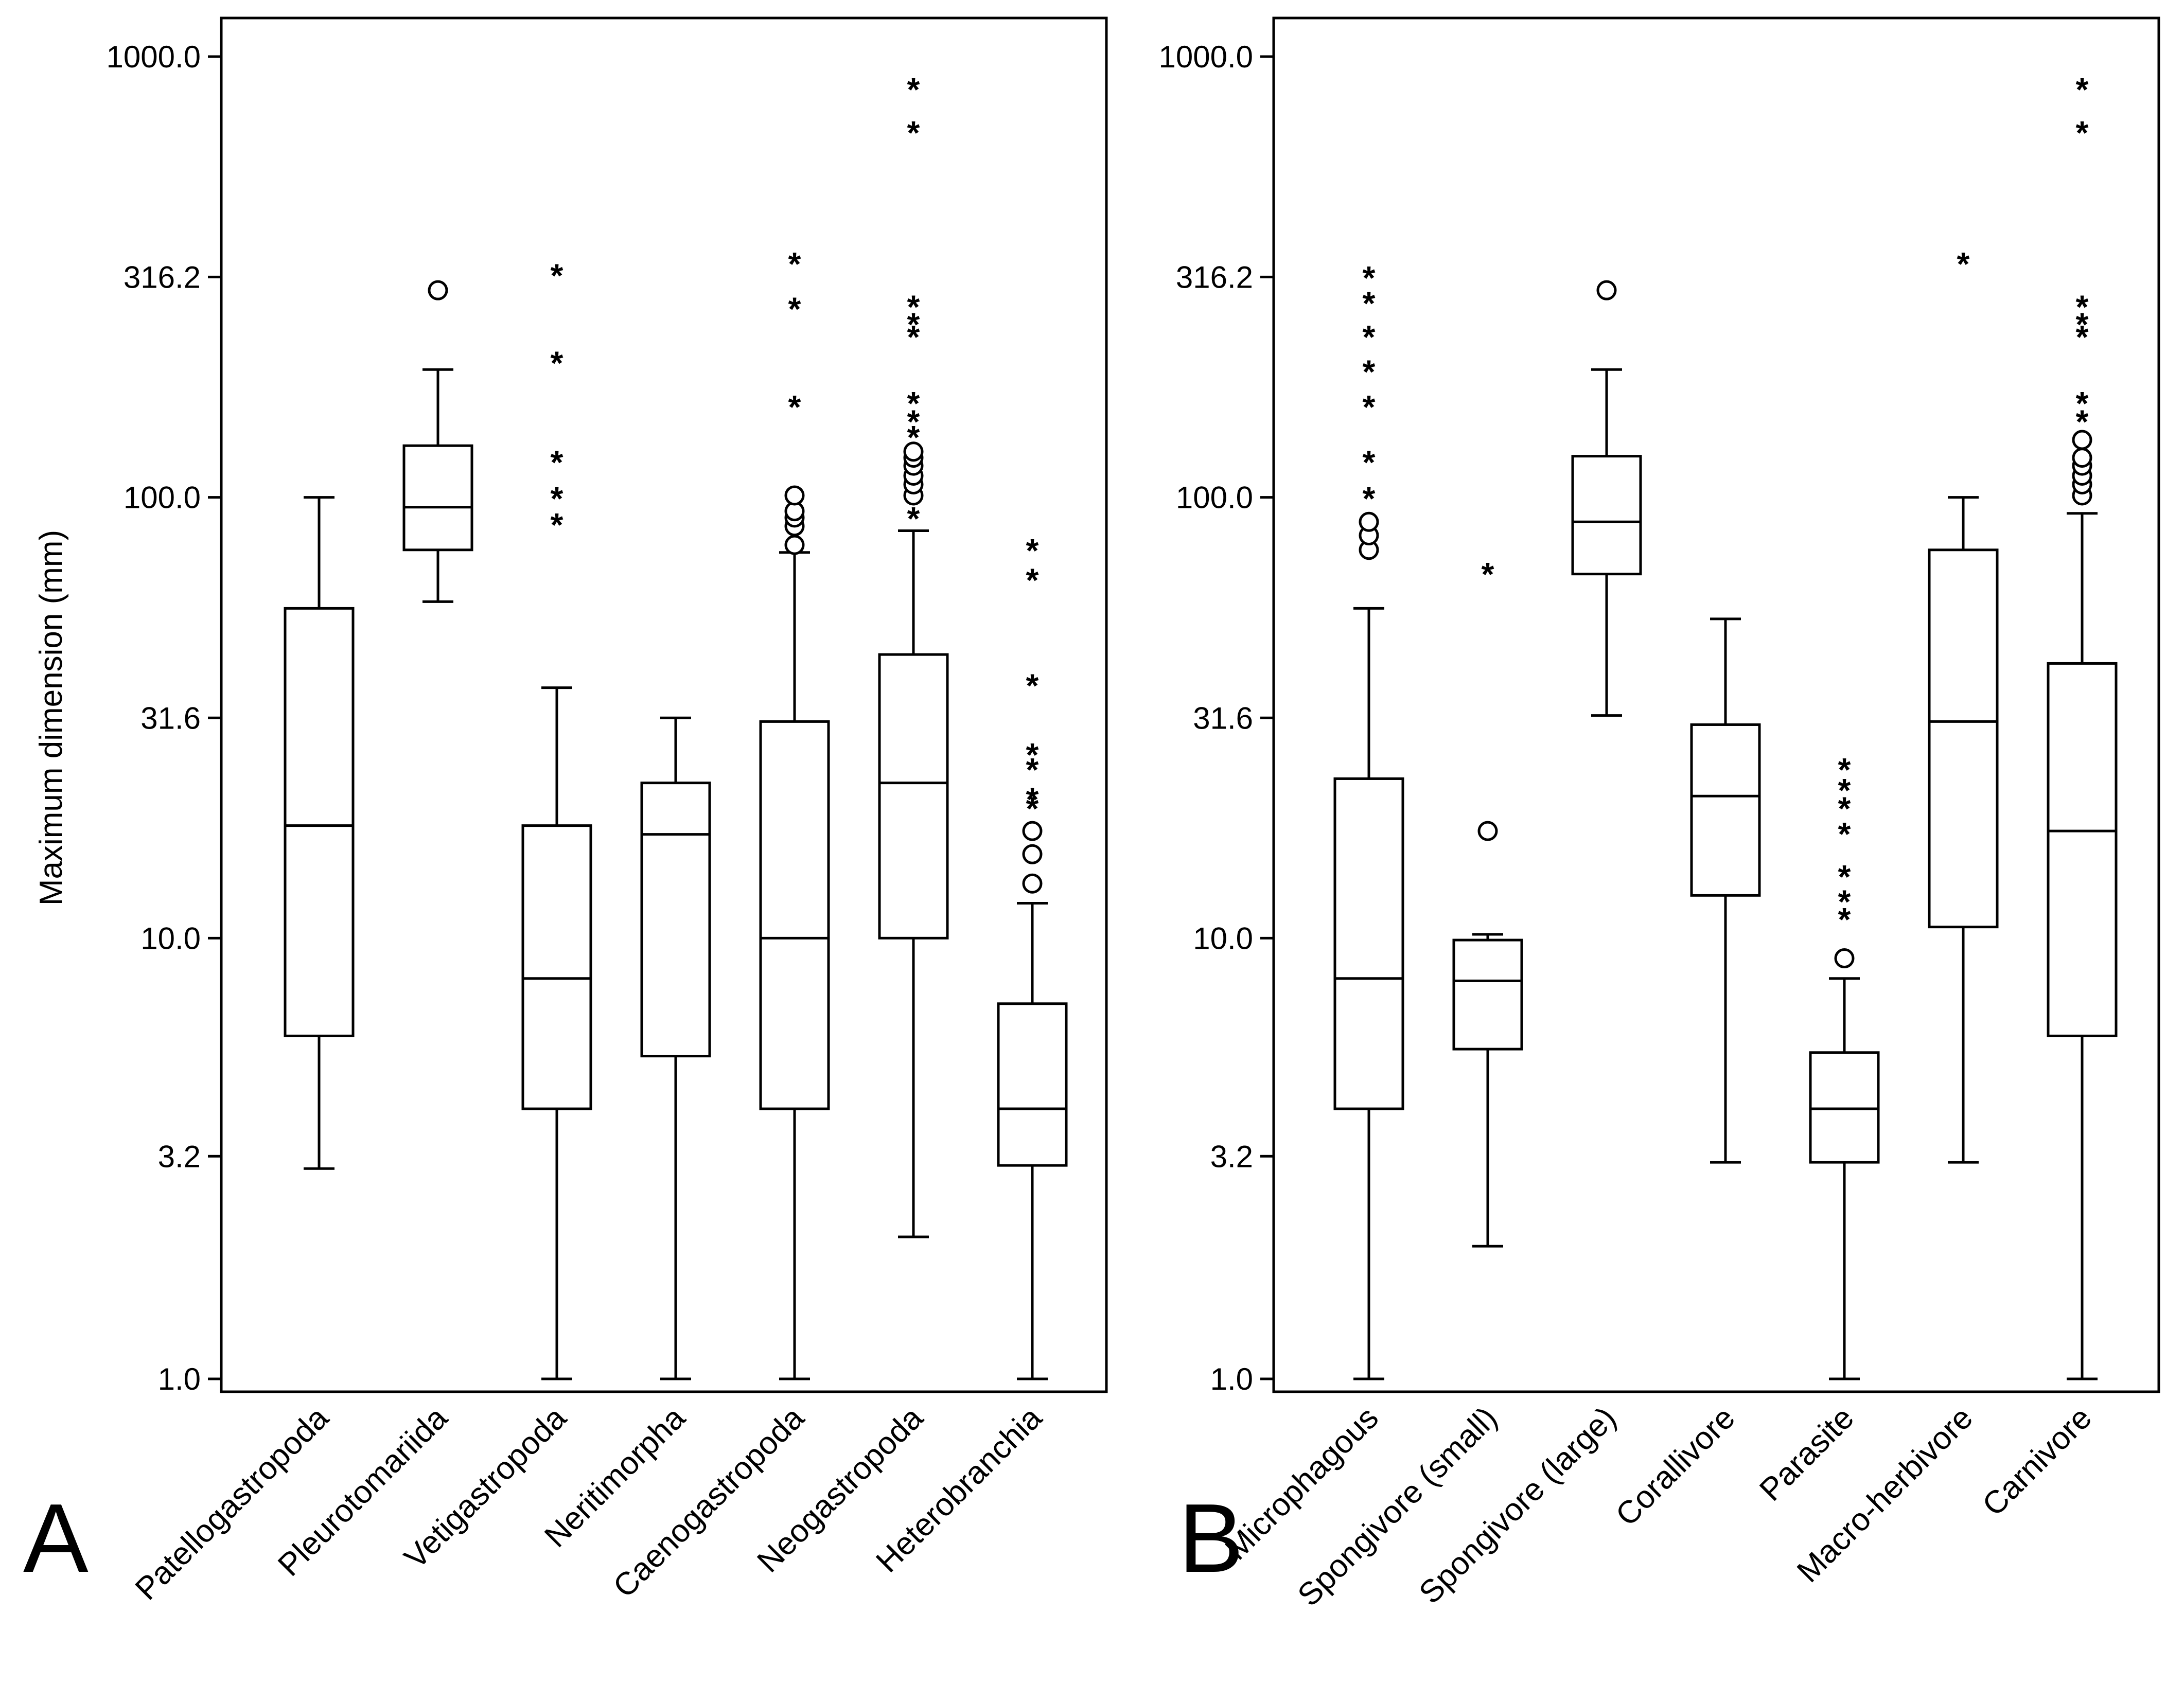 Image resolution: width=2184 pixels, height=1684 pixels. What do you see at coordinates (56, 1539) in the screenshot?
I see `panel-letter: A` at bounding box center [56, 1539].